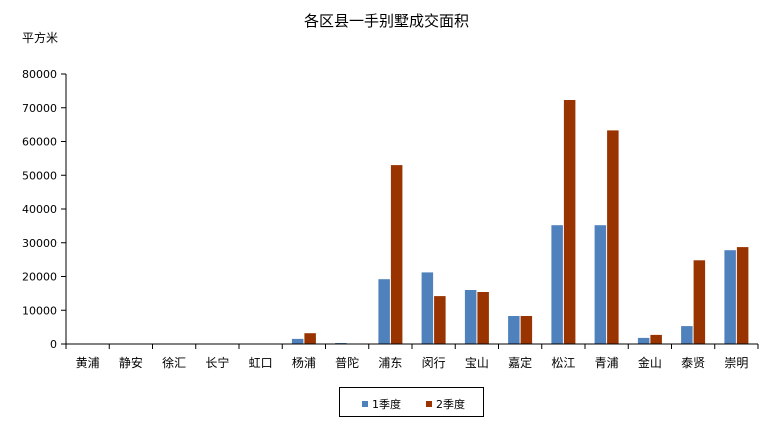 This screenshot has height=425, width=773. Describe the element at coordinates (650, 362) in the screenshot. I see `x-tick-label-13: 金山` at that location.